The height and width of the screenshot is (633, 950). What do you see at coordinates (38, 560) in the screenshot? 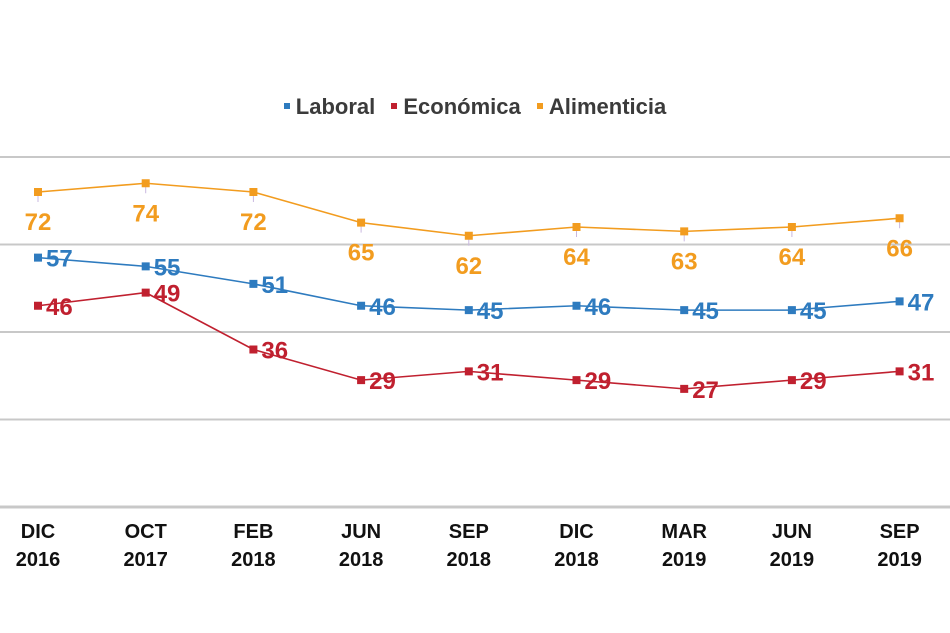
I see `x-tick-label-year: 2016` at bounding box center [38, 560].